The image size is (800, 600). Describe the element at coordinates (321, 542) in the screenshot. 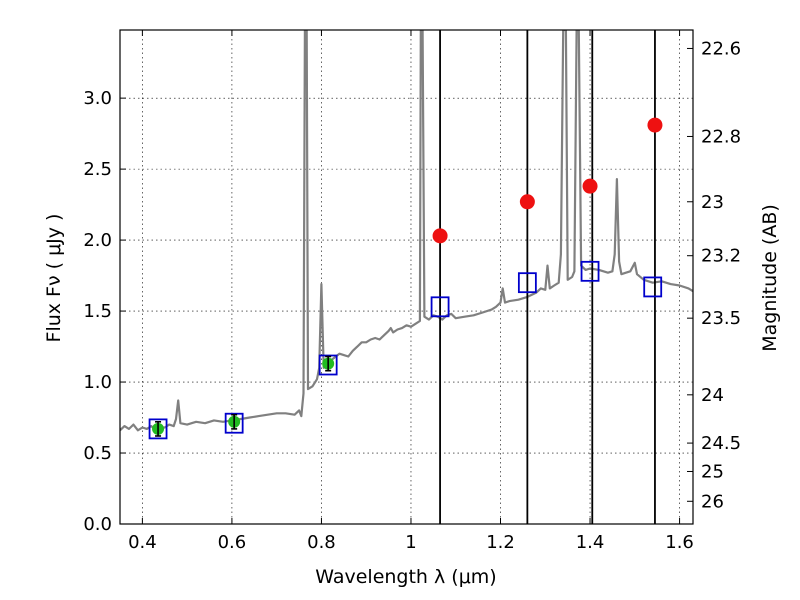

I see `x-tick-label: 0.8` at that location.